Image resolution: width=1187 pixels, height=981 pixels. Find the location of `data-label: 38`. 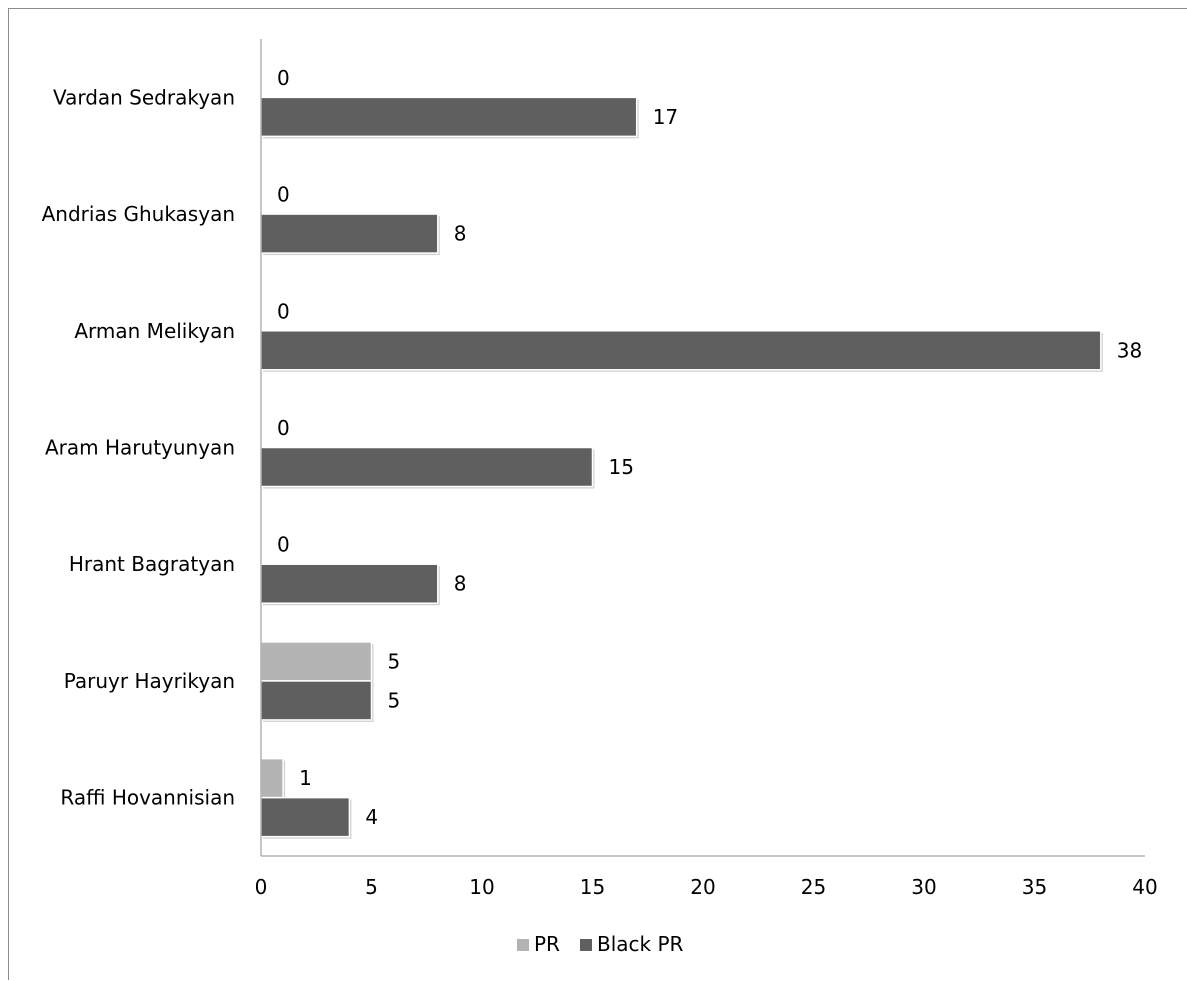

data-label: 38 is located at coordinates (1129, 350).